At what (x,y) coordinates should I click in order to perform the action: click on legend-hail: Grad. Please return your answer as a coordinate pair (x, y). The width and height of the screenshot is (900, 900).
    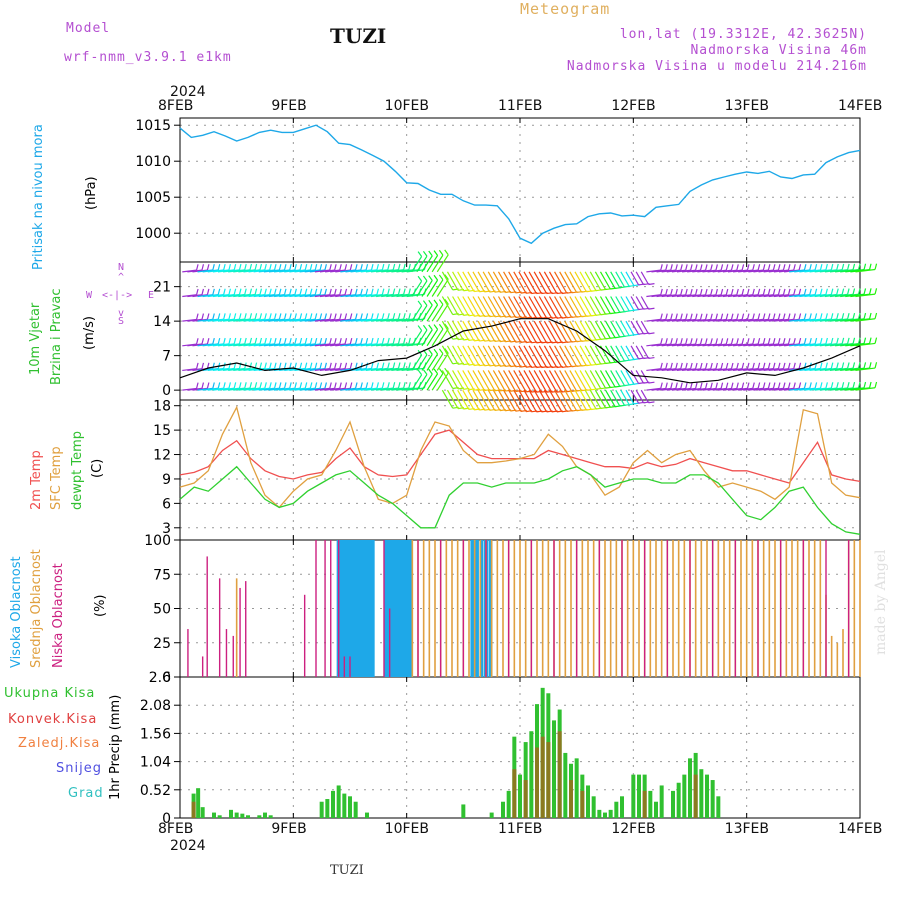
    Looking at the image, I should click on (86, 793).